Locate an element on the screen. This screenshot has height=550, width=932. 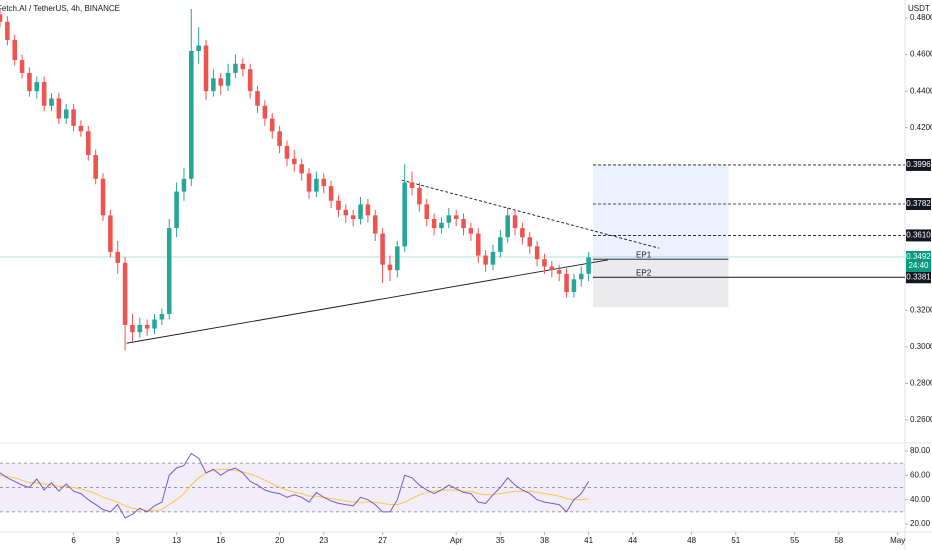
x-tick-label: 38 is located at coordinates (544, 540).